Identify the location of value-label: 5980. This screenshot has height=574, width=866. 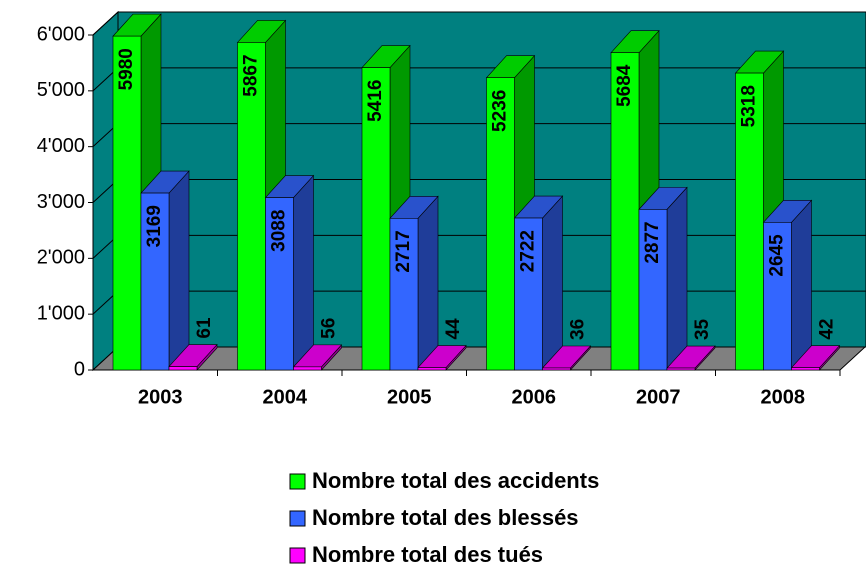
(126, 69).